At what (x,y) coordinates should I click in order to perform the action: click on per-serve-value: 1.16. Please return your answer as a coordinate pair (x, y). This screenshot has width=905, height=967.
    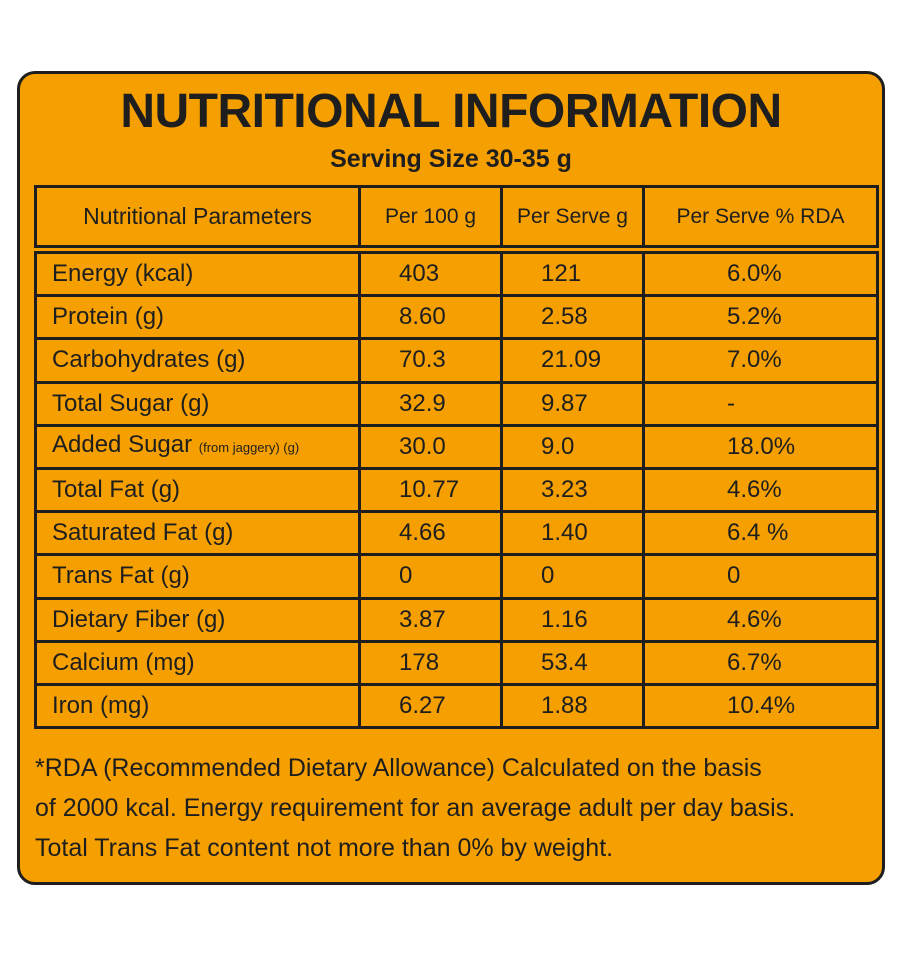
    Looking at the image, I should click on (572, 619).